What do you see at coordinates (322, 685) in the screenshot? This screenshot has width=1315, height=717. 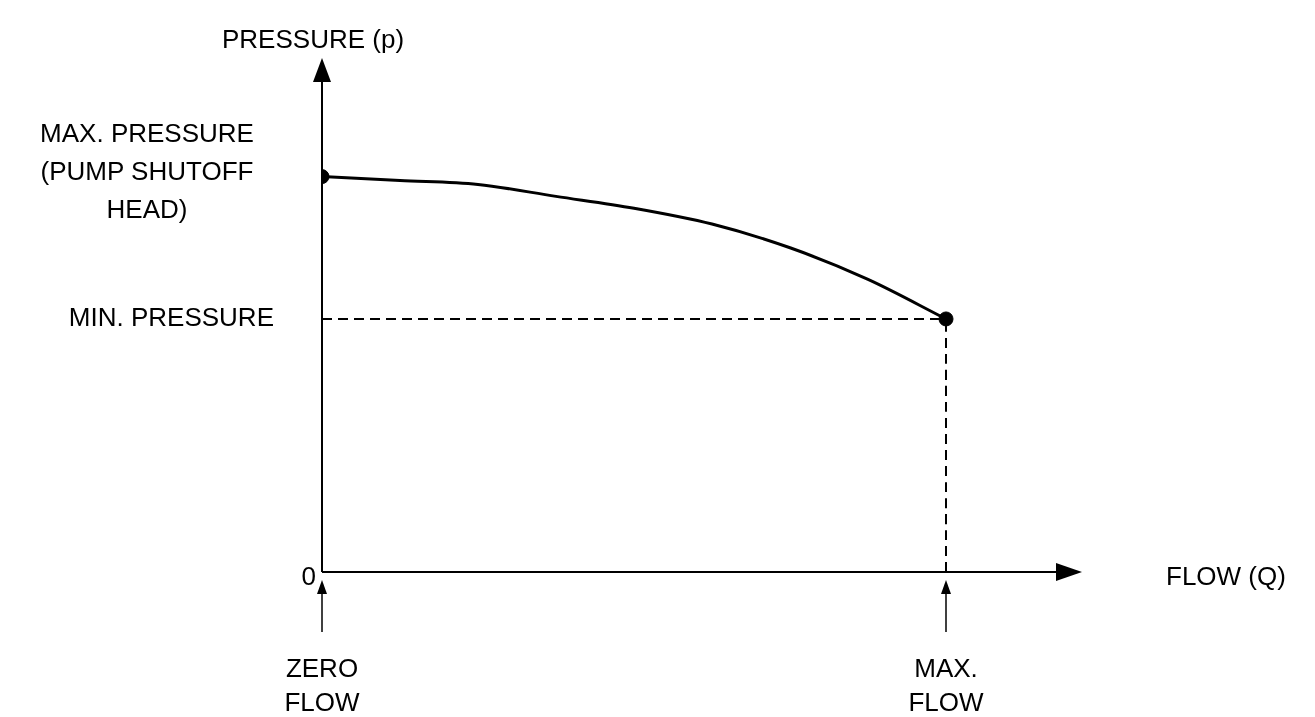 I see `x-tick-label: ZERO FLOW` at bounding box center [322, 685].